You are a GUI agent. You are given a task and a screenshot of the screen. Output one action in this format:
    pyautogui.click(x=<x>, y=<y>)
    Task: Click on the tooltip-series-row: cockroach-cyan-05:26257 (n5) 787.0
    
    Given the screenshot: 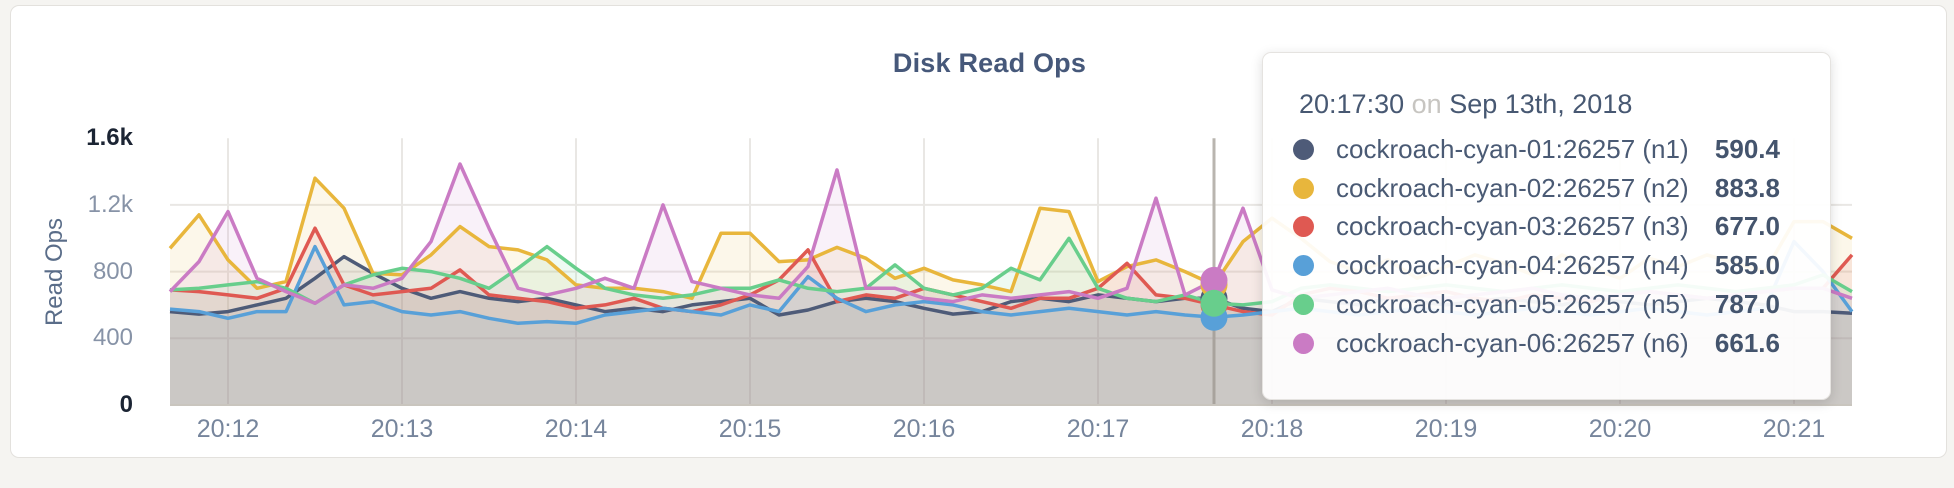 What is the action you would take?
    pyautogui.click(x=1536, y=304)
    